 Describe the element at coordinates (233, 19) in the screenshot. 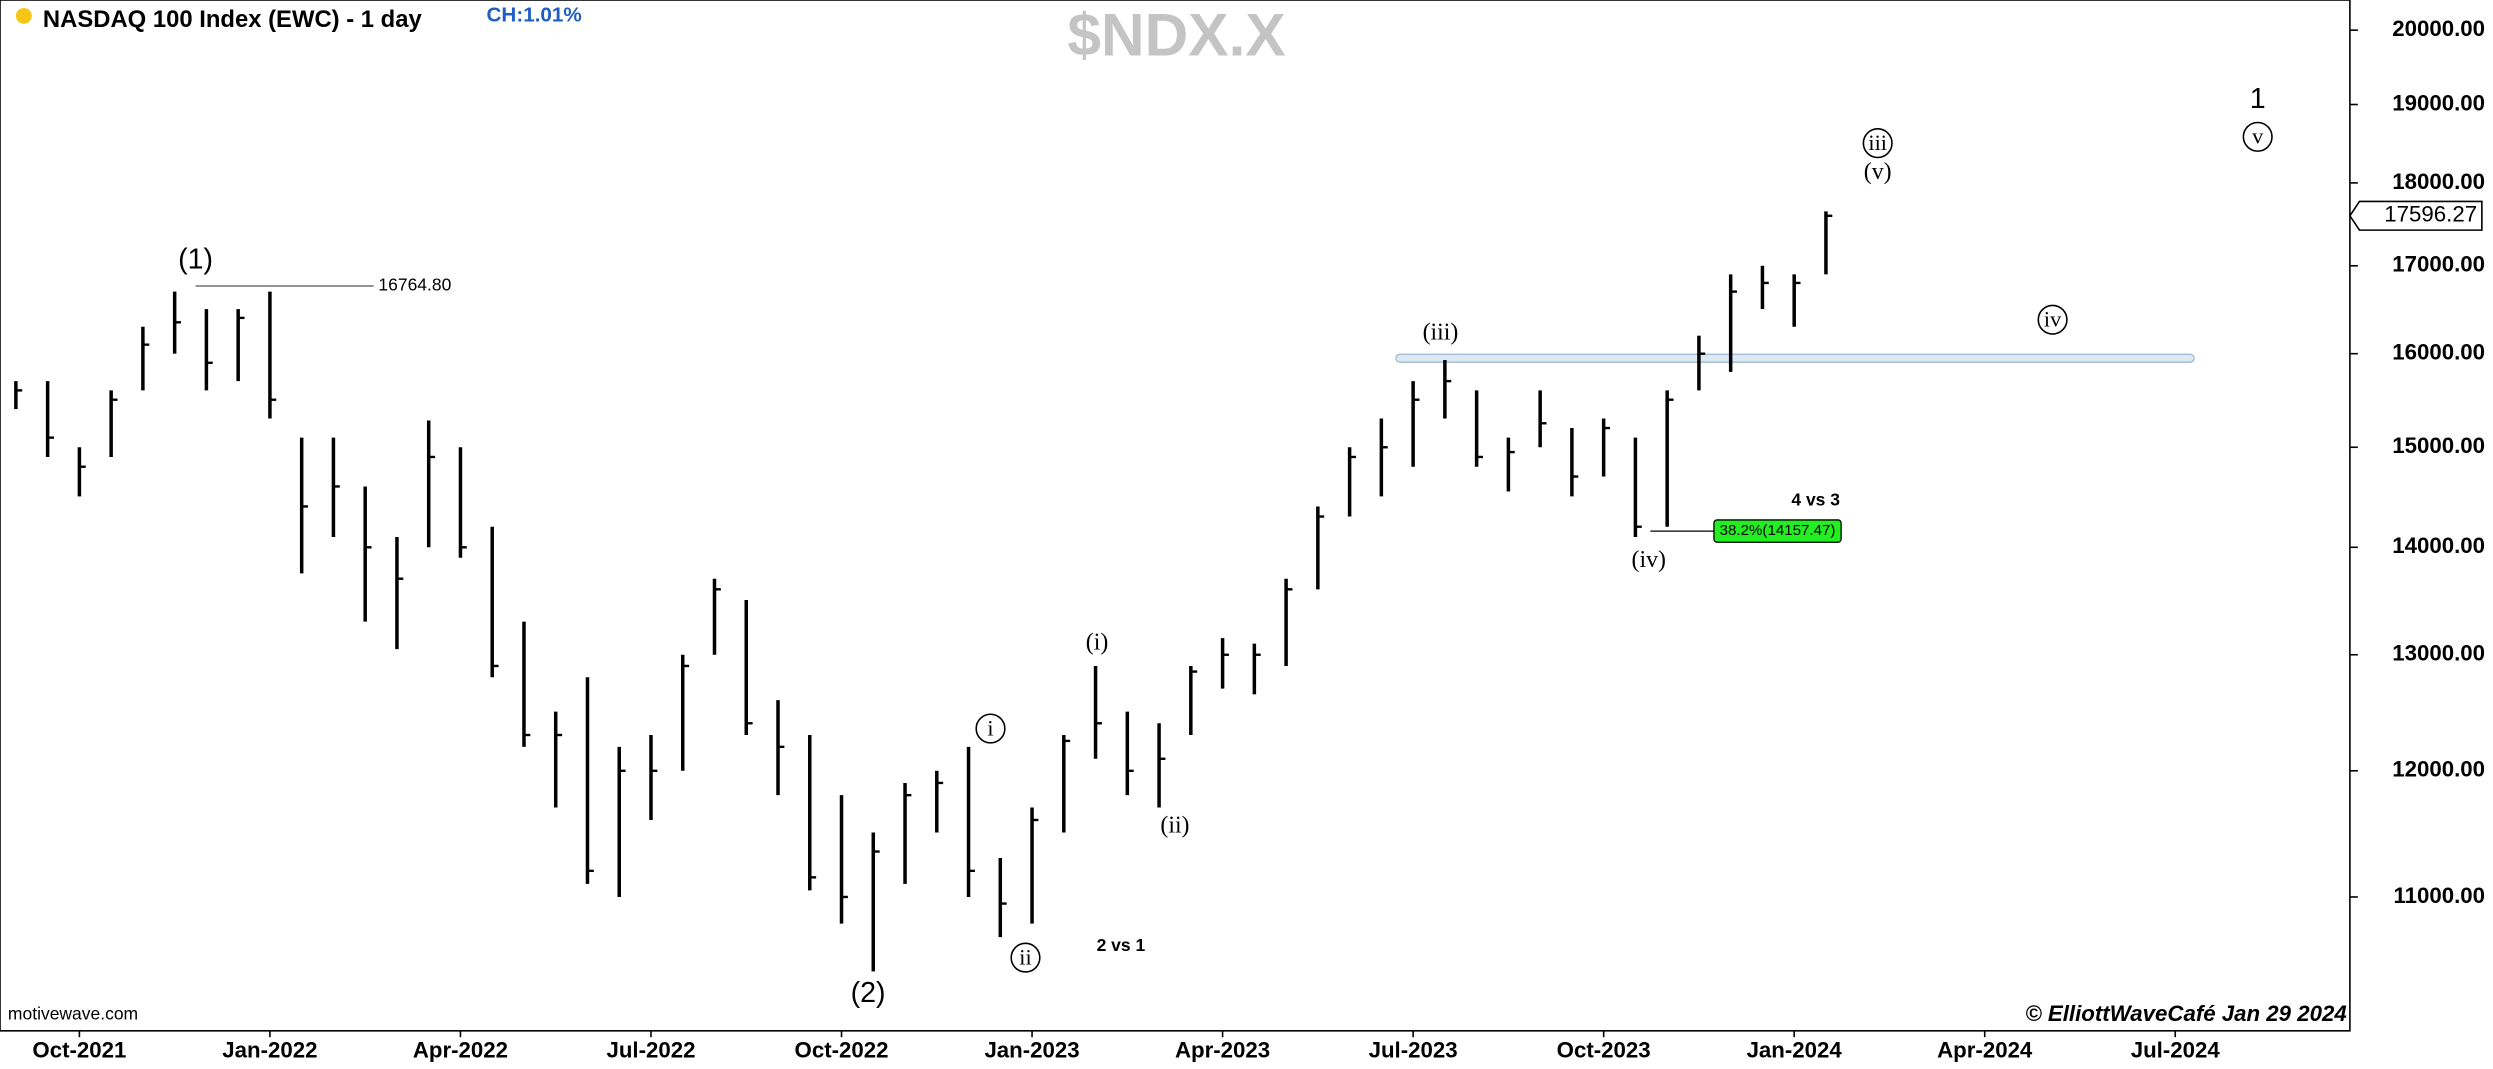

I see `chart-title: NASDAQ 100 Index (EWC) - 1 day` at that location.